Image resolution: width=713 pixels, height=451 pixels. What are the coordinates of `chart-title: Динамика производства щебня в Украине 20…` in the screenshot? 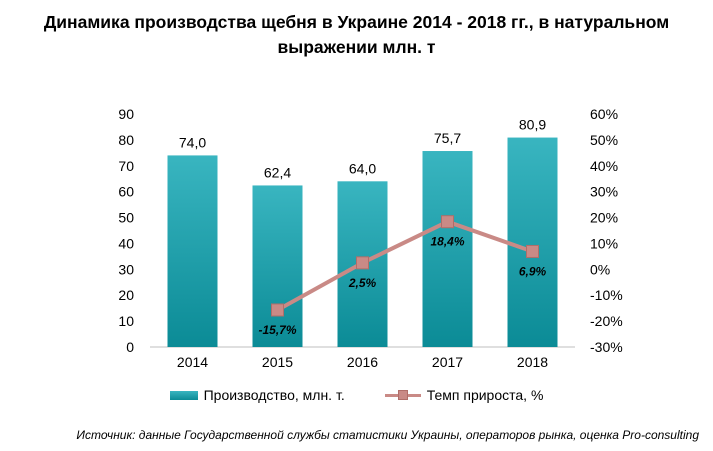 It's located at (356, 35).